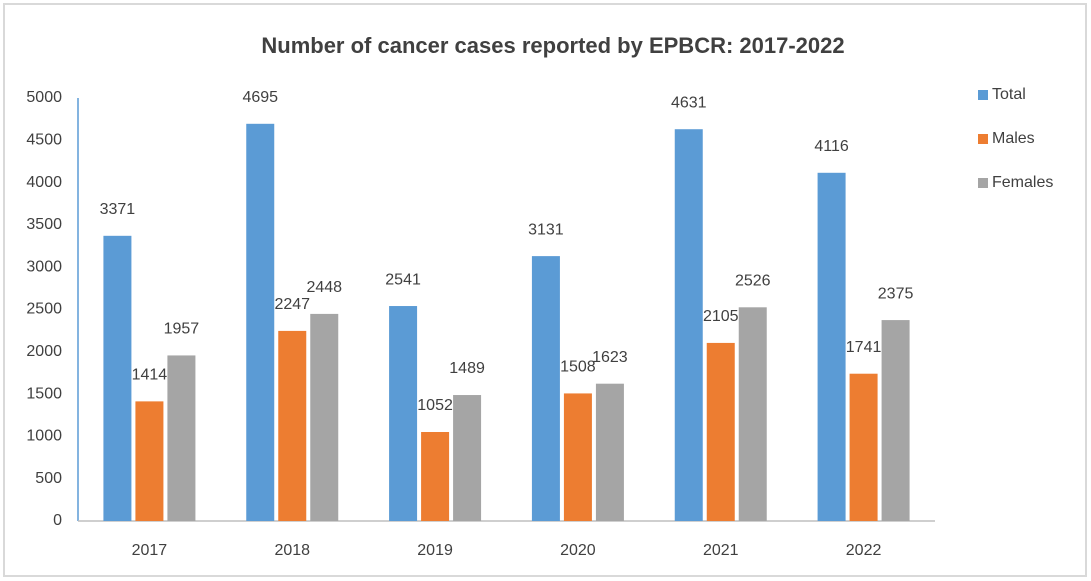  Describe the element at coordinates (118, 209) in the screenshot. I see `data-label: 3371` at that location.